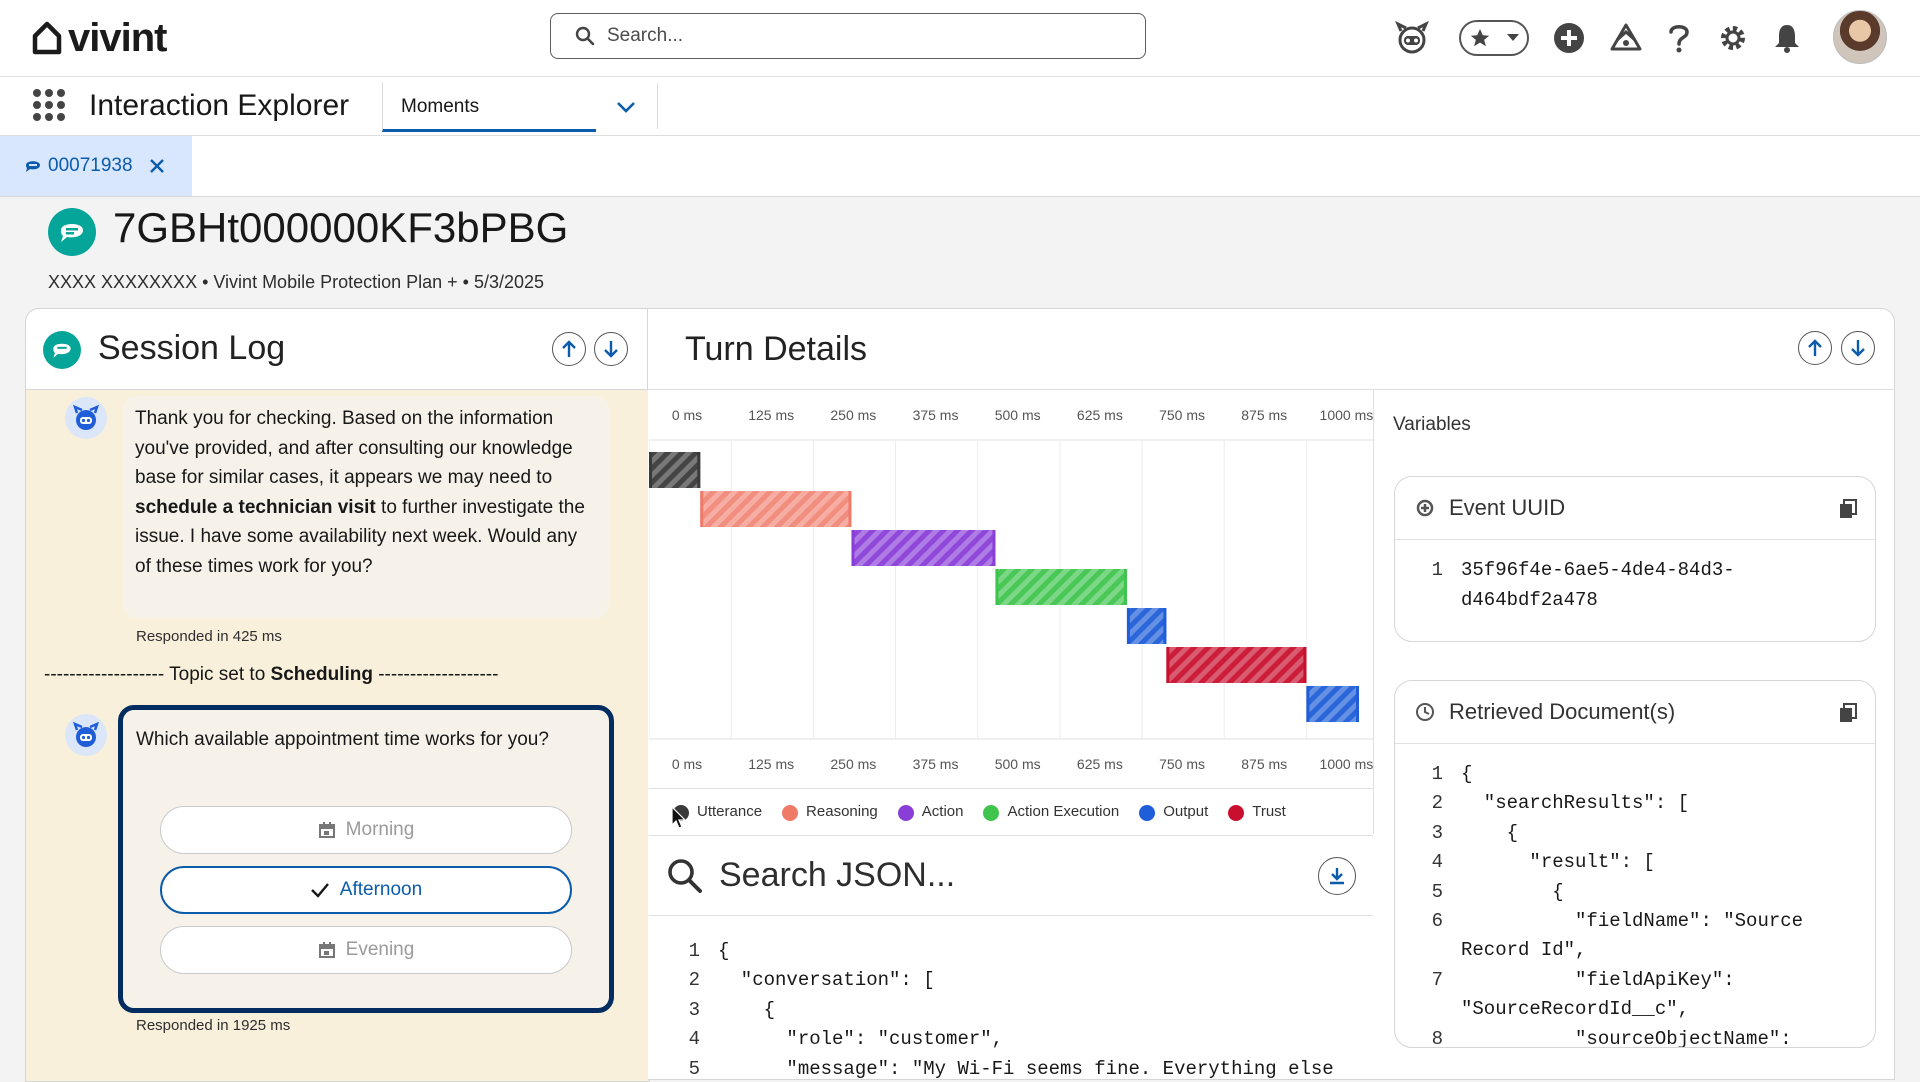 The width and height of the screenshot is (1920, 1082). Describe the element at coordinates (62, 350) in the screenshot. I see `session-log-icon` at that location.